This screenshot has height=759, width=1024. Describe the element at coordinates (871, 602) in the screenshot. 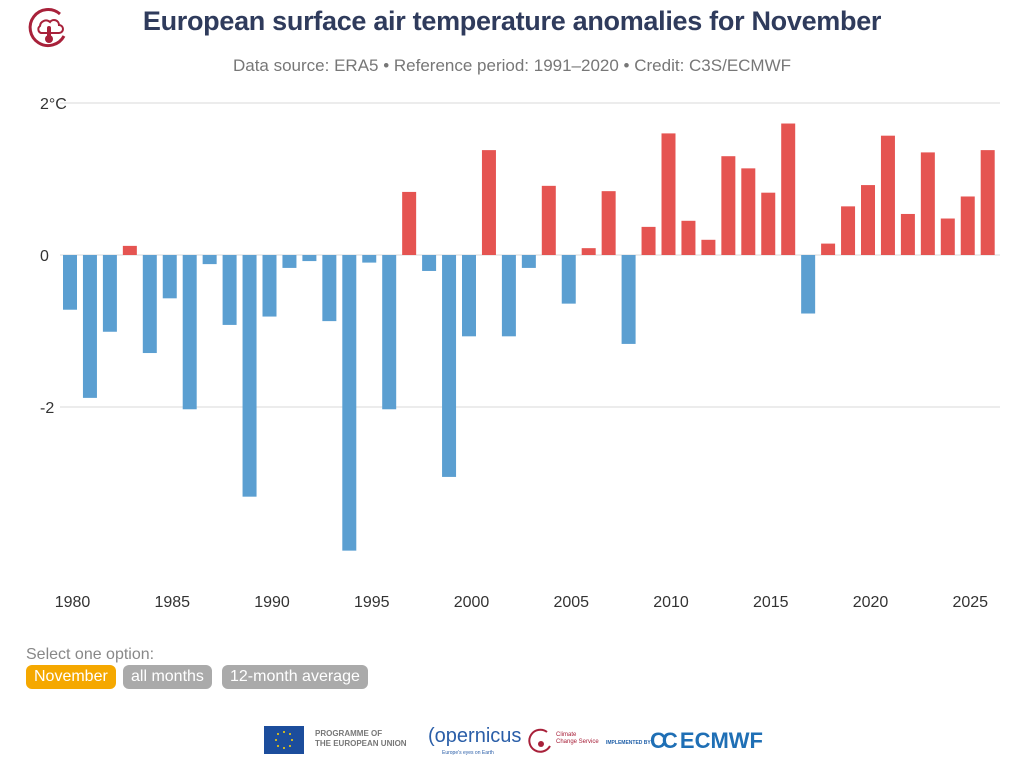

I see `x-tick-label: 2020` at that location.